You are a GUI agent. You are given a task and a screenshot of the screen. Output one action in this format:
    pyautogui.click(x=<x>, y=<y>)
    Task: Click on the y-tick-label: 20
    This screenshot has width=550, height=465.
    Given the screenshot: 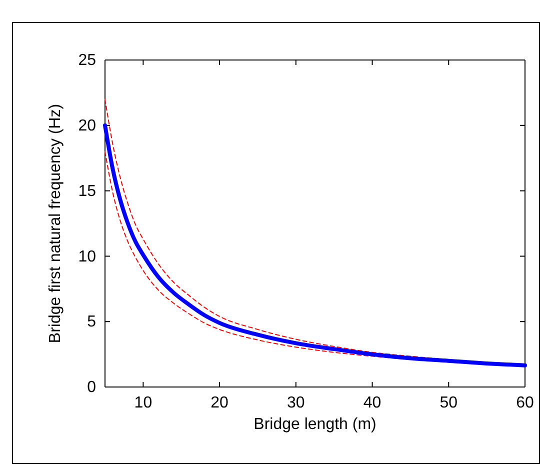 What is the action you would take?
    pyautogui.click(x=87, y=126)
    